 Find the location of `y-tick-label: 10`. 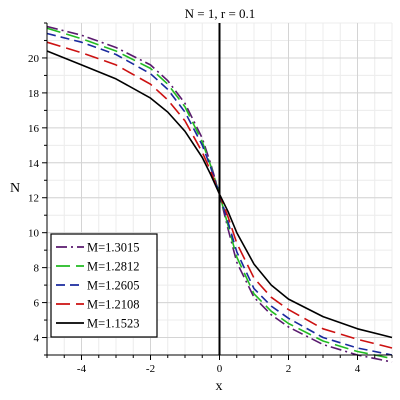

y-tick-label: 10 is located at coordinates (34, 234).